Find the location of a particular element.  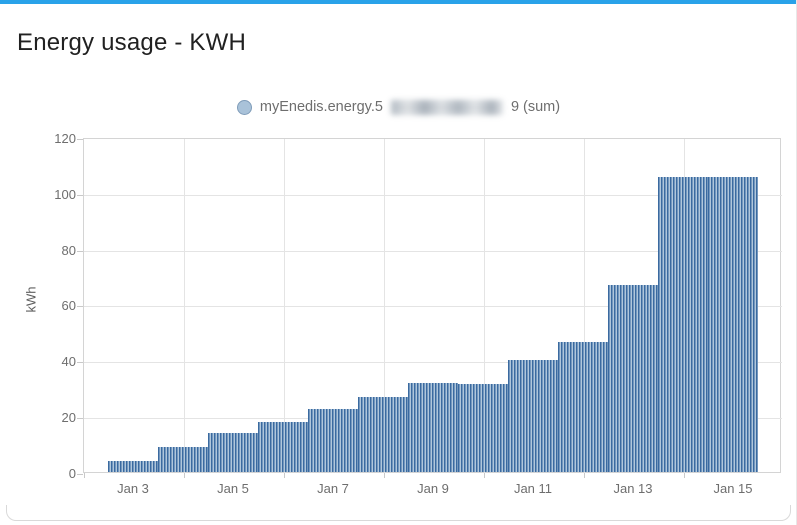

x-tick-label: Jan 7 is located at coordinates (333, 488).